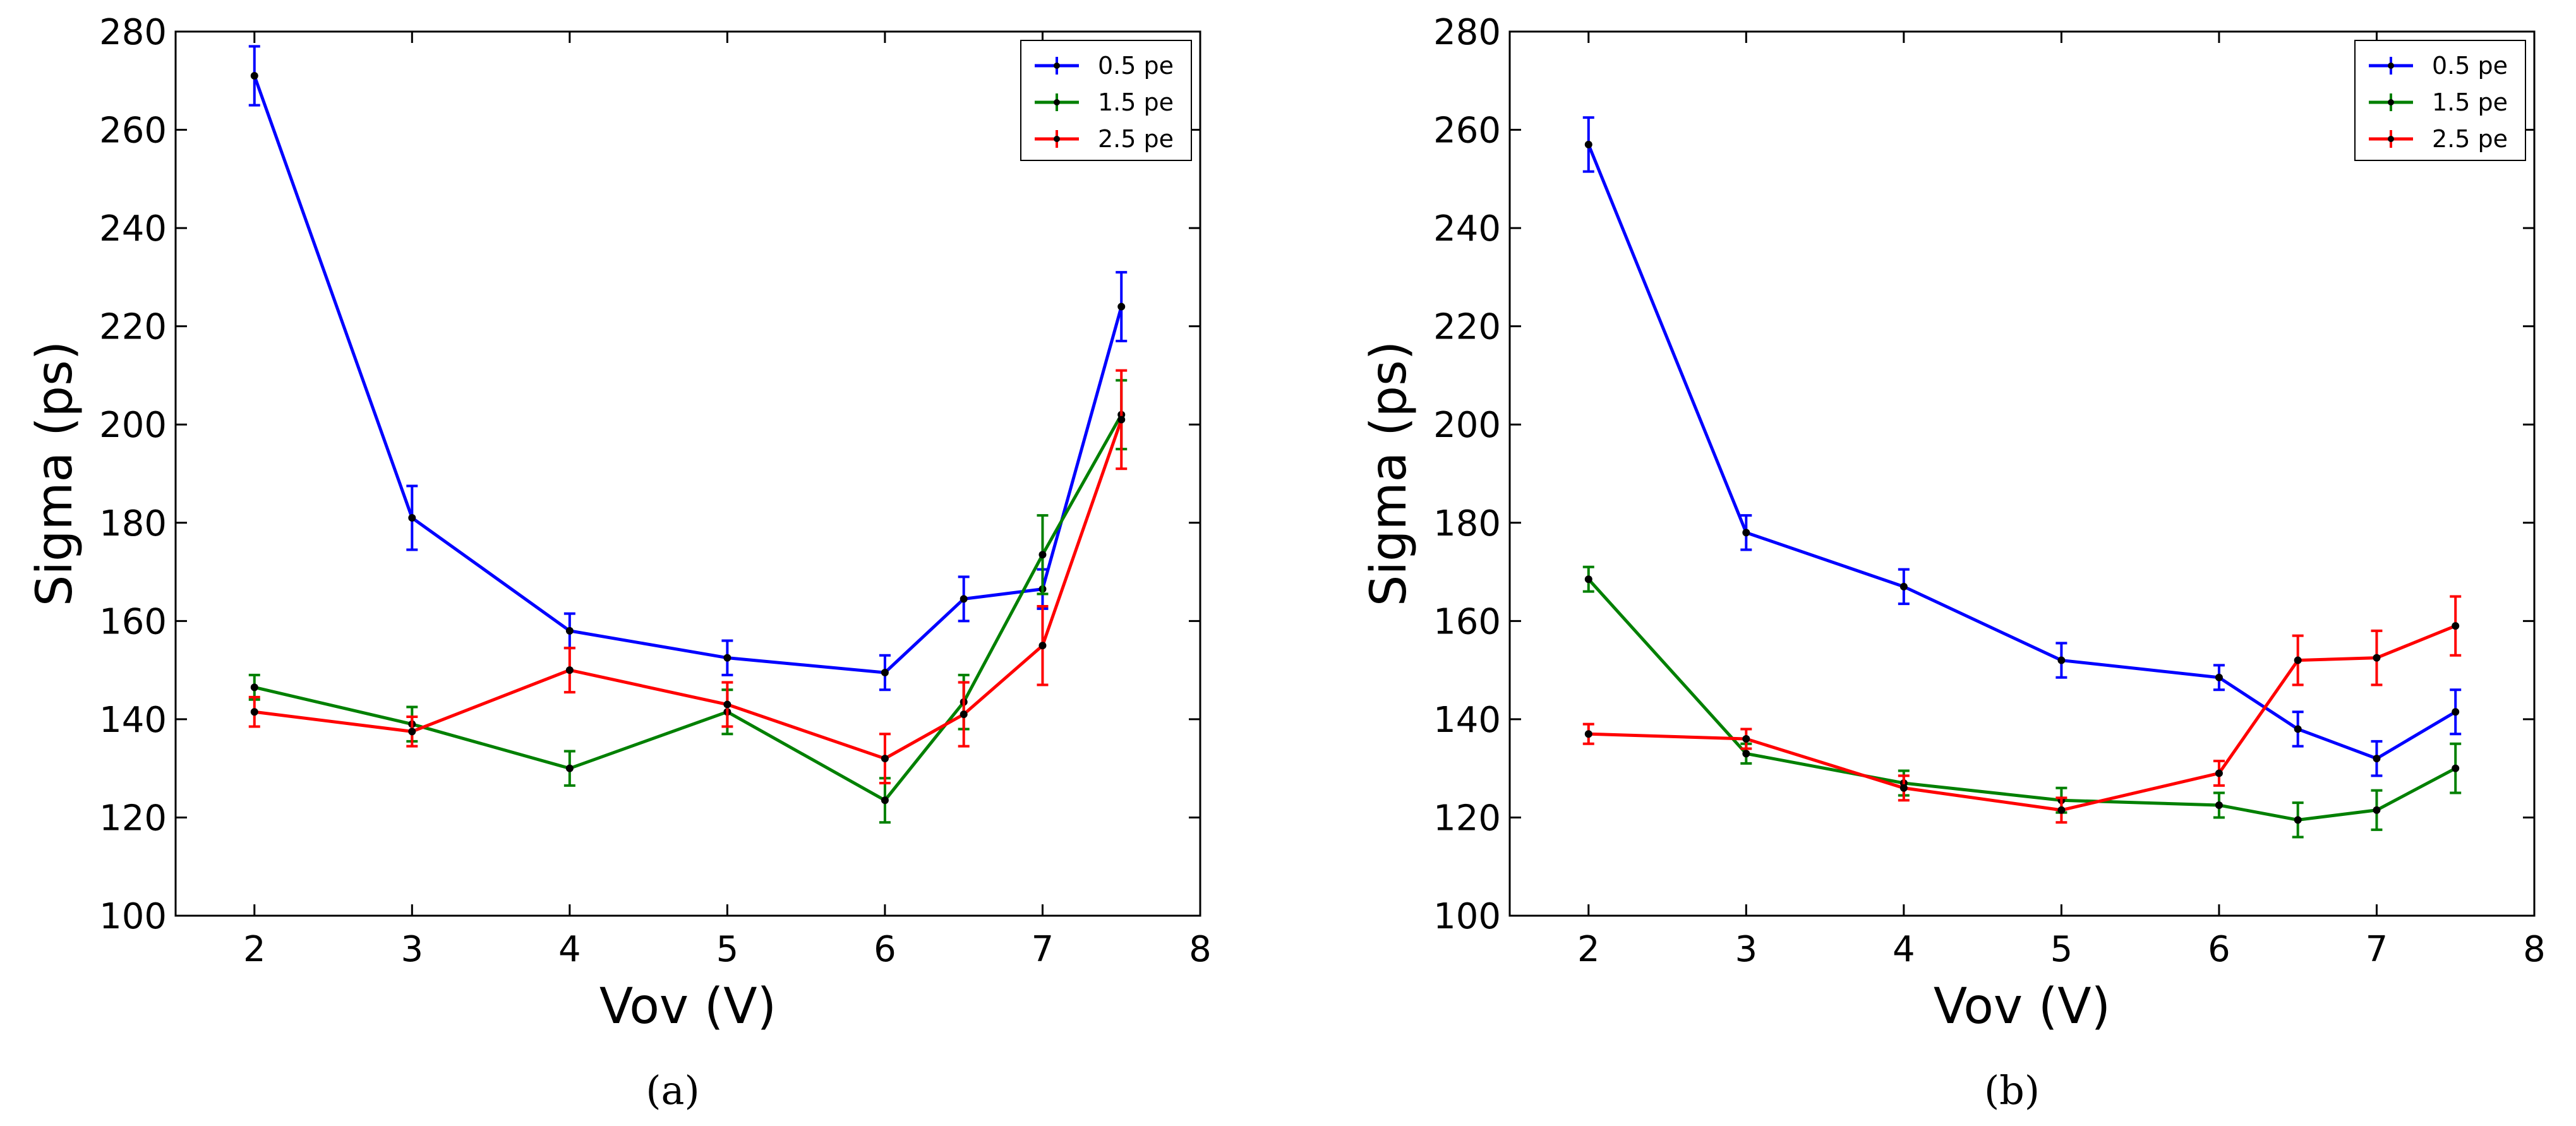  What do you see at coordinates (133, 132) in the screenshot?
I see `y-tick-label: 260` at bounding box center [133, 132].